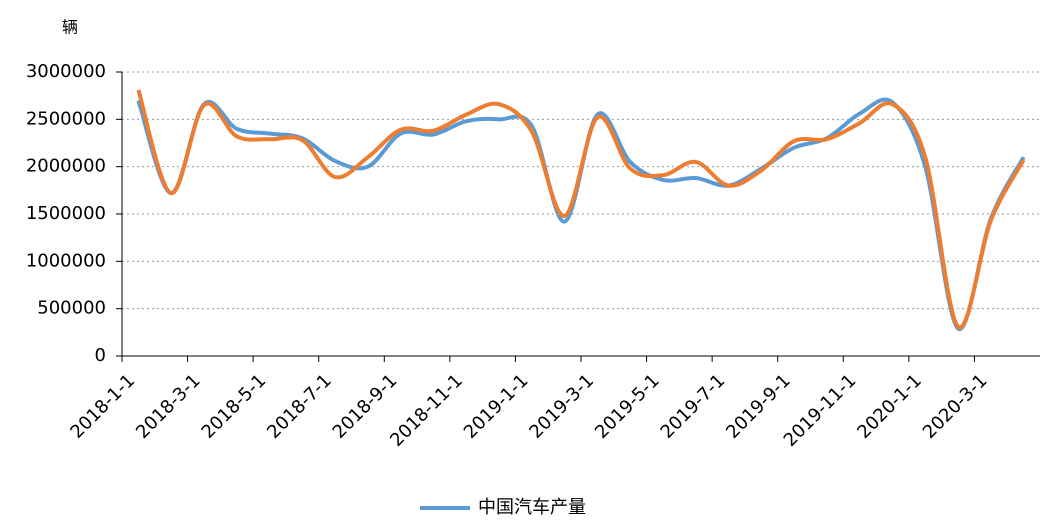  What do you see at coordinates (66, 260) in the screenshot?
I see `y-tick-label: 1000000` at bounding box center [66, 260].